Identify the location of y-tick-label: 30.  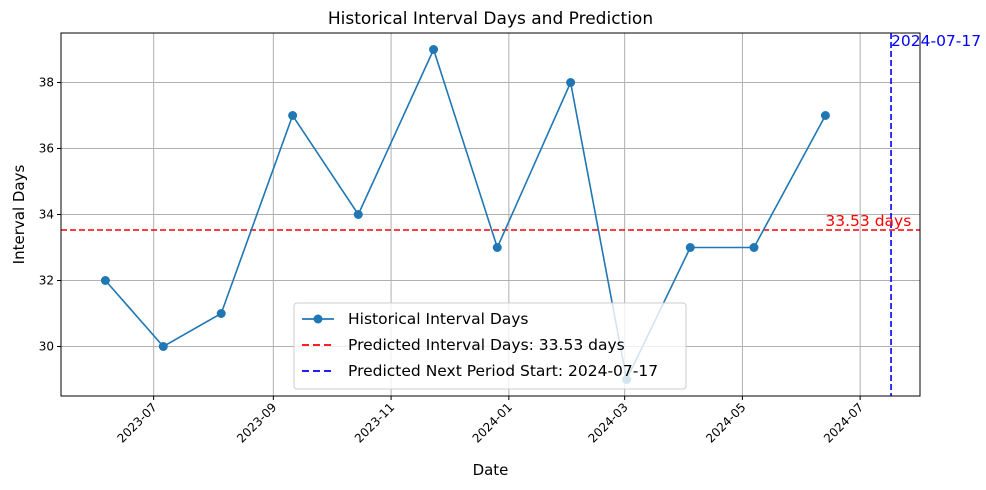
(46, 347).